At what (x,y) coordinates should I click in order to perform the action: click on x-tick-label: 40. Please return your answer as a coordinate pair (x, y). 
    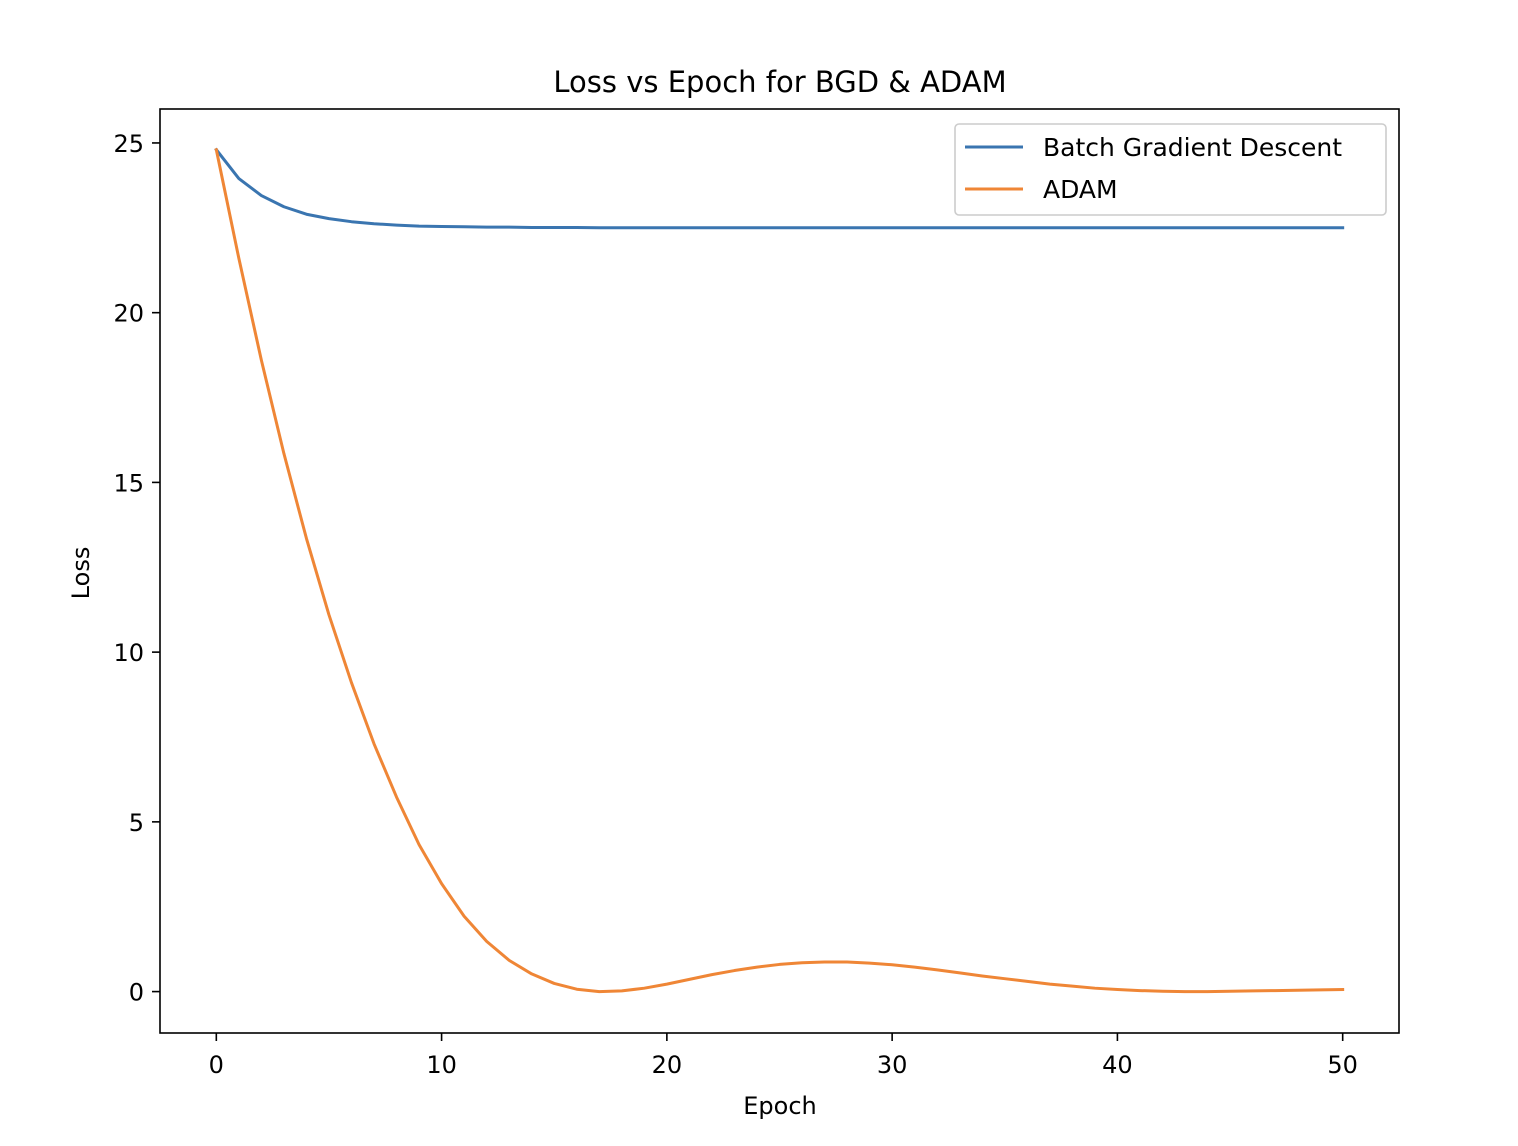
    Looking at the image, I should click on (1117, 1065).